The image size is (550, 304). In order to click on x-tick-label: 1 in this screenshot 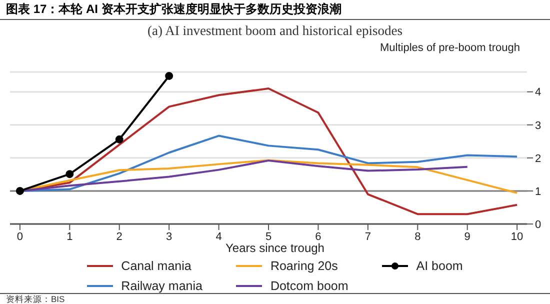, I will do `click(69, 236)`.